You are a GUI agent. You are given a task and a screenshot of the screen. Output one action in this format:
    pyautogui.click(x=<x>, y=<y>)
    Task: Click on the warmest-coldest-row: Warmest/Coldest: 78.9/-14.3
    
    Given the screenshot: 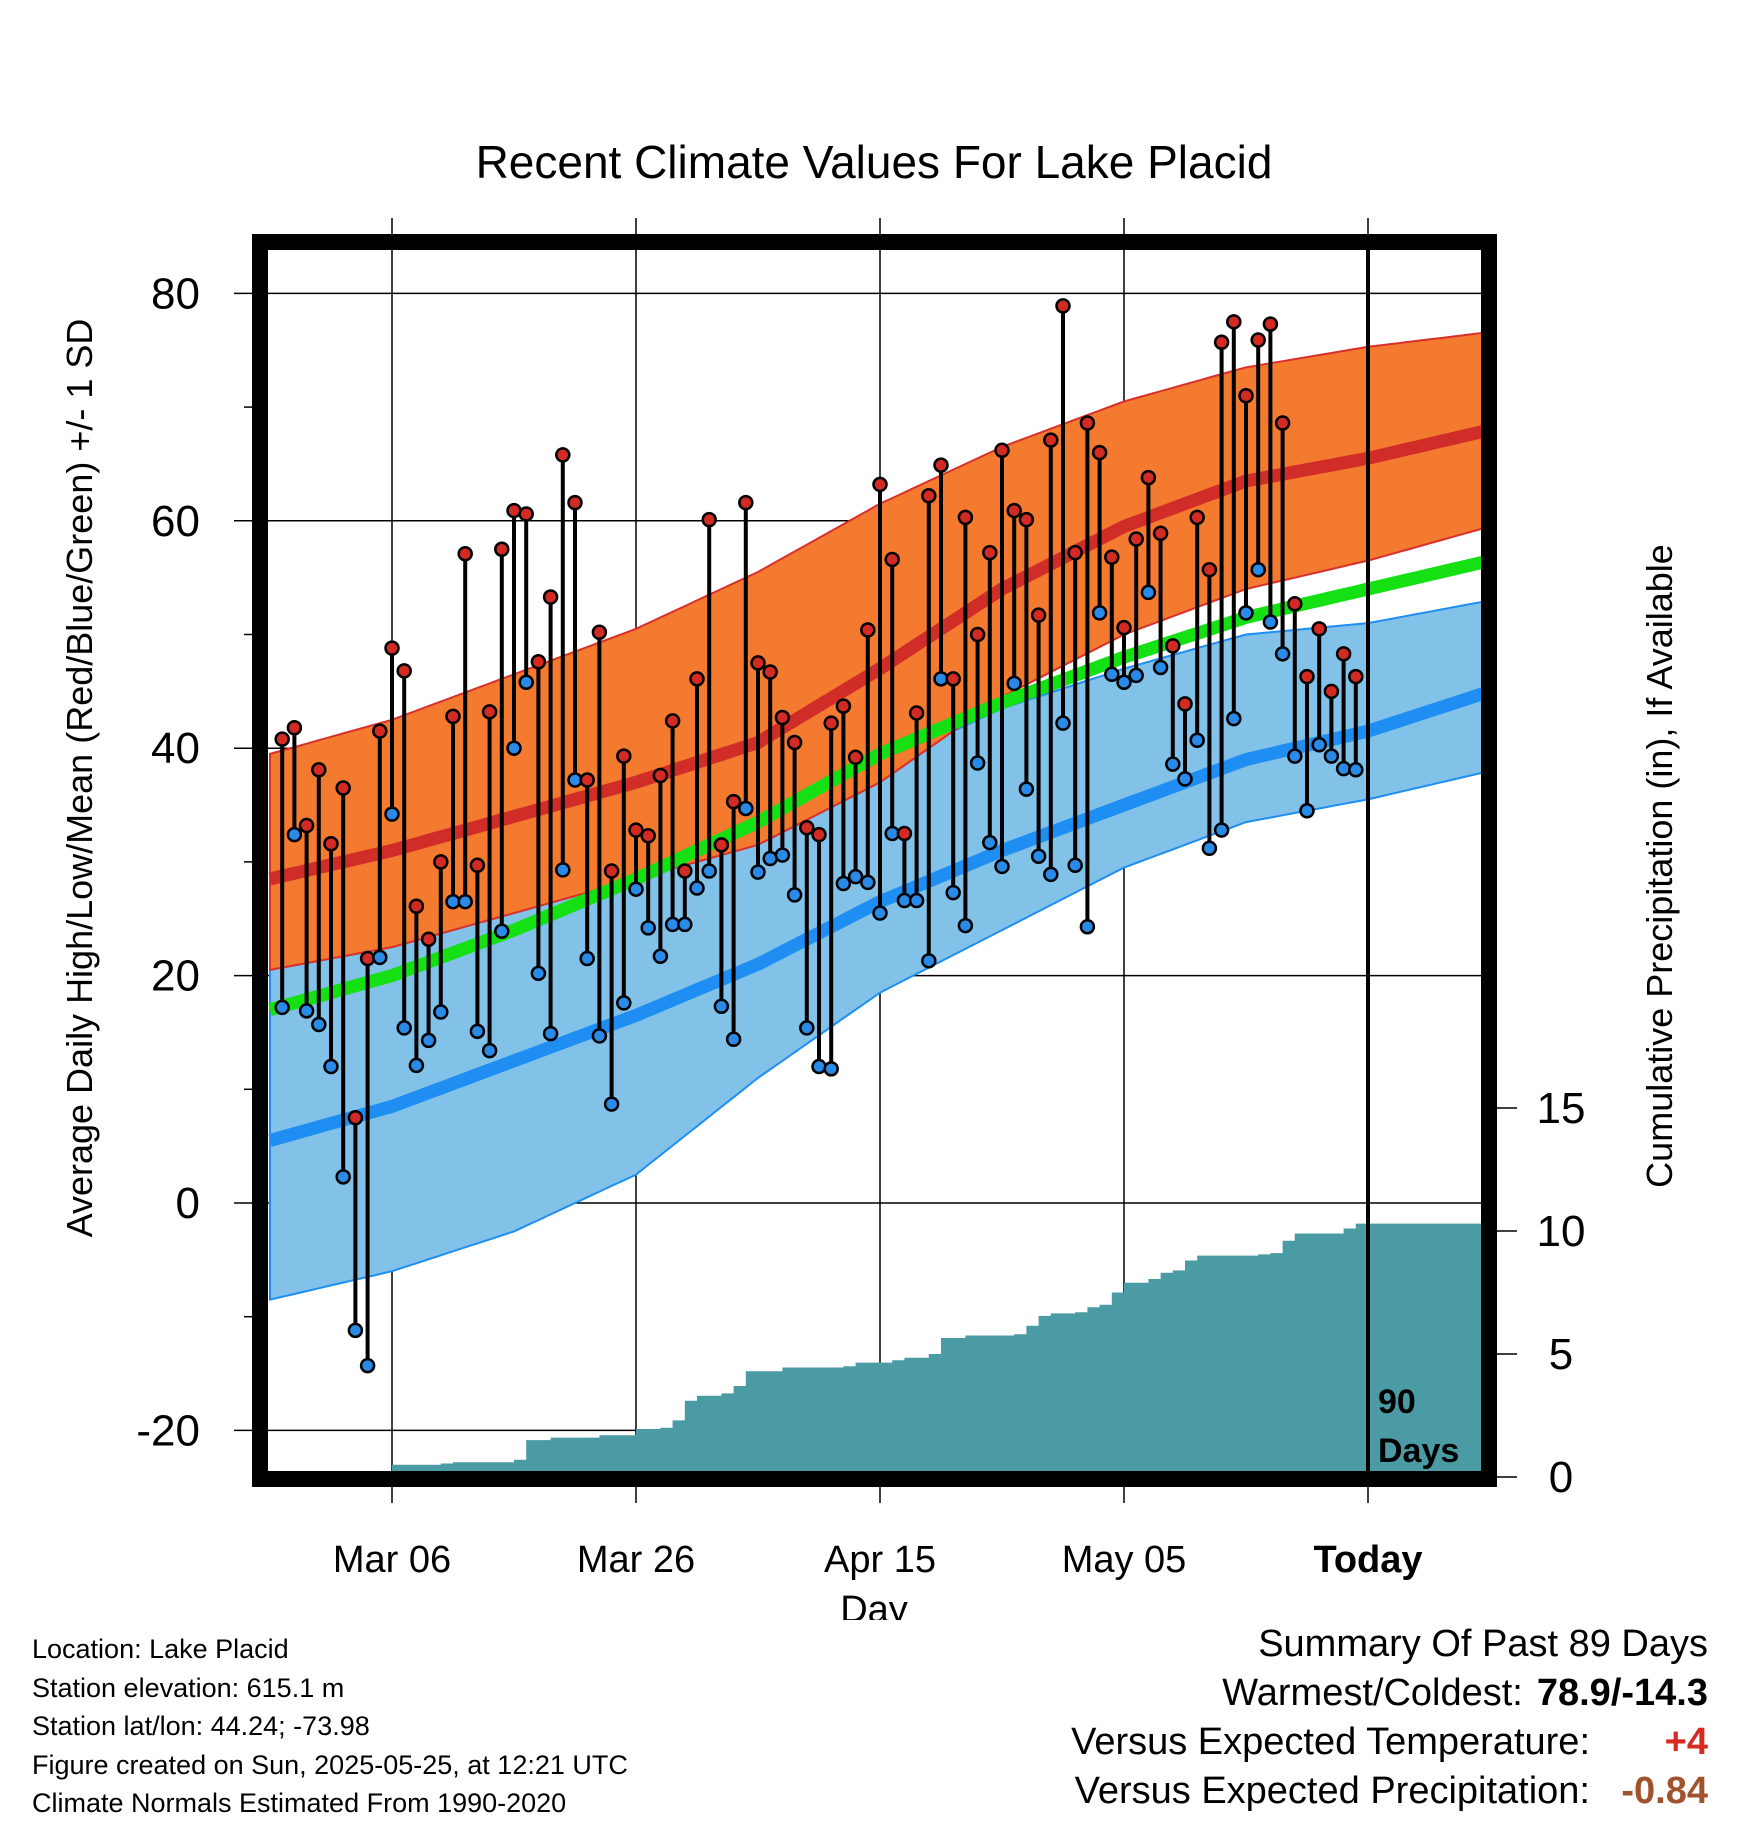 What is the action you would take?
    pyautogui.click(x=1389, y=1693)
    